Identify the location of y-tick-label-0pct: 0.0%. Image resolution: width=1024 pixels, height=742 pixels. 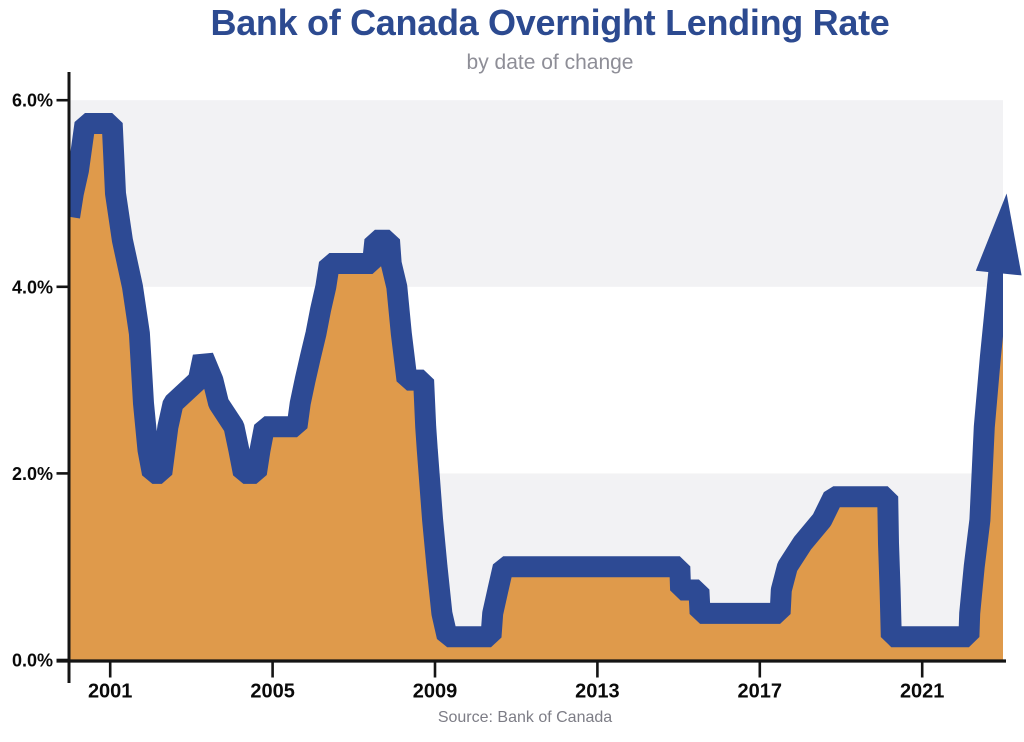
(32, 661).